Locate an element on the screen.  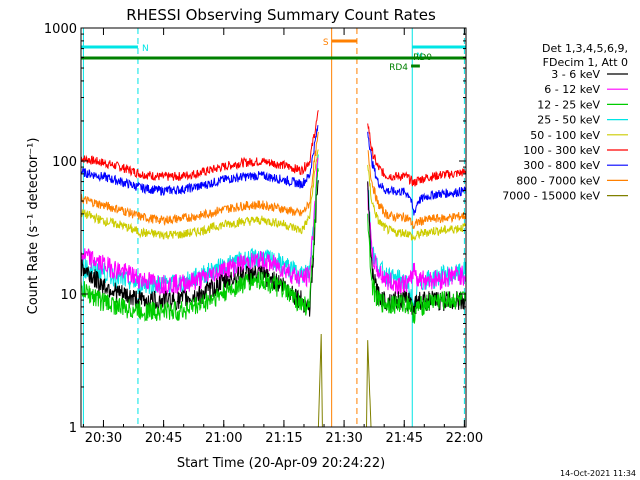
x-tick-label: 21:45 is located at coordinates (404, 438).